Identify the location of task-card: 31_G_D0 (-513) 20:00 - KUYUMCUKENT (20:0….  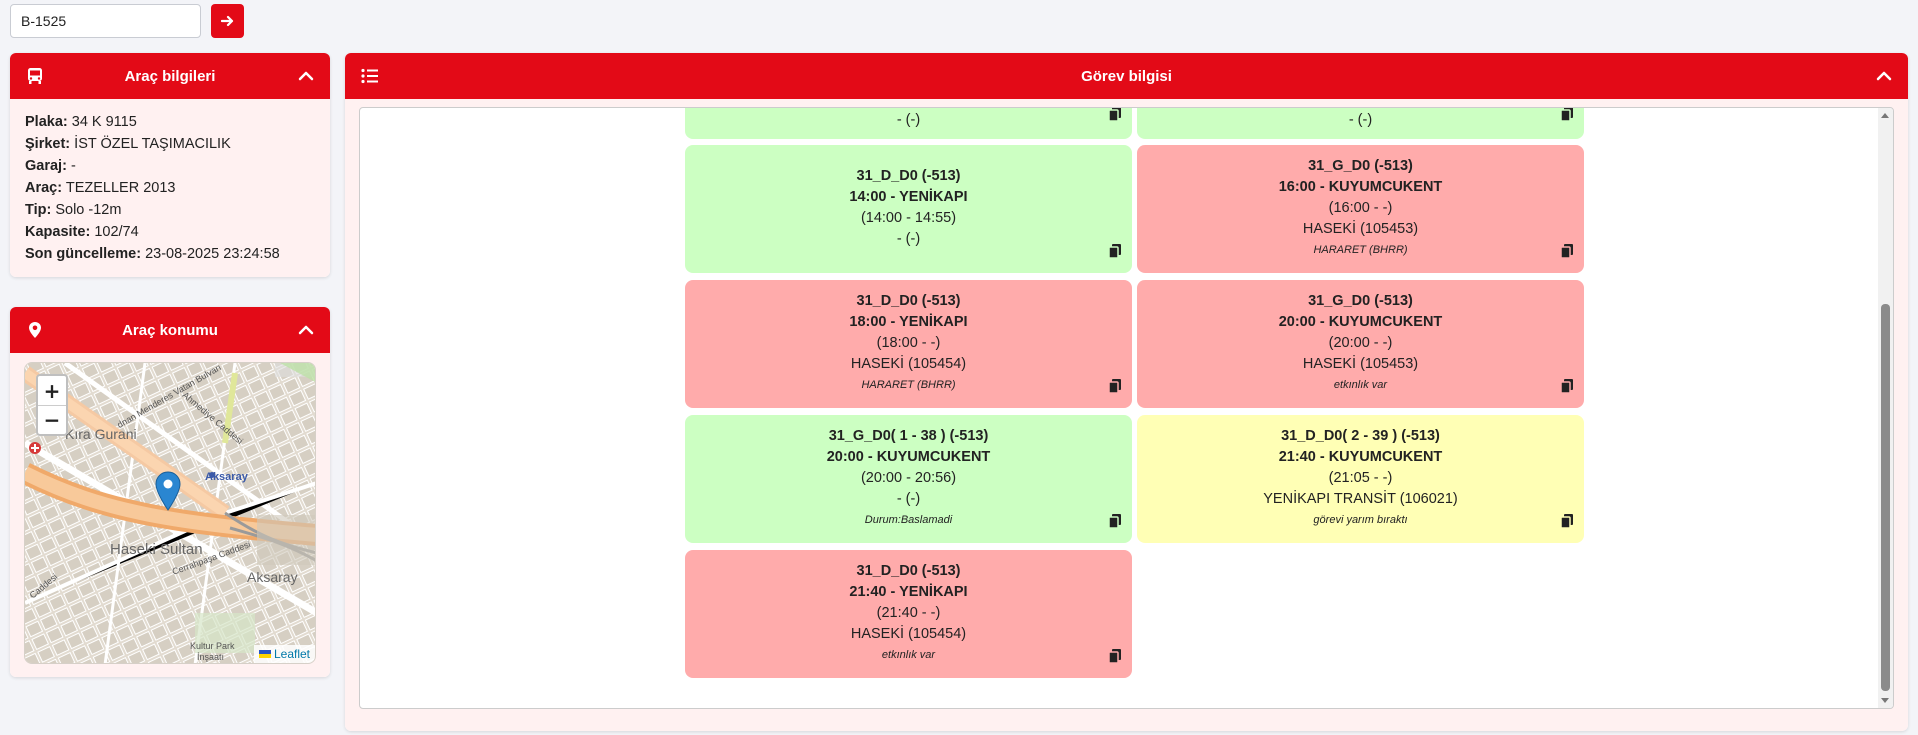
(1360, 344).